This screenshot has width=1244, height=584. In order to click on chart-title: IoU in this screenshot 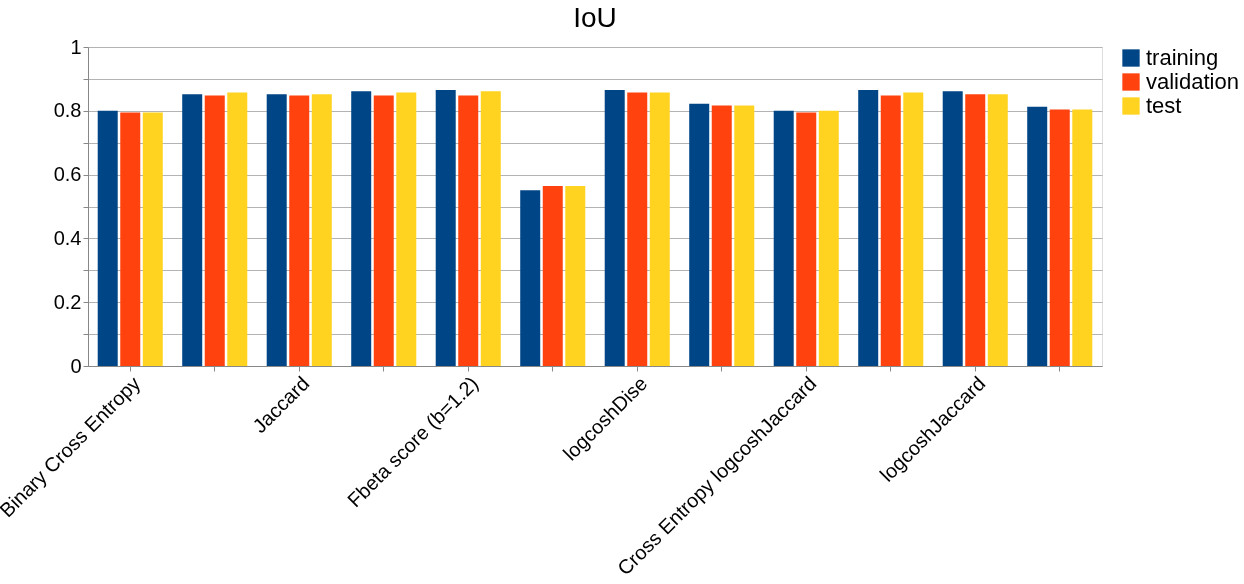, I will do `click(595, 17)`.